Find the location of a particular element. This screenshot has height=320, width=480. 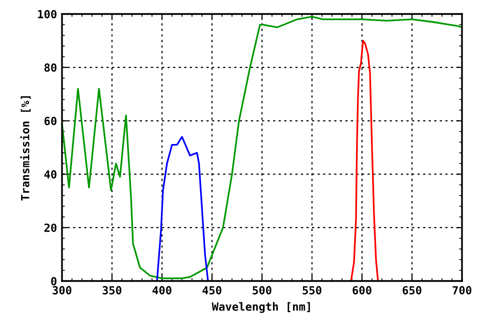

x-axis-title: Wavelength [nm] is located at coordinates (261, 307).